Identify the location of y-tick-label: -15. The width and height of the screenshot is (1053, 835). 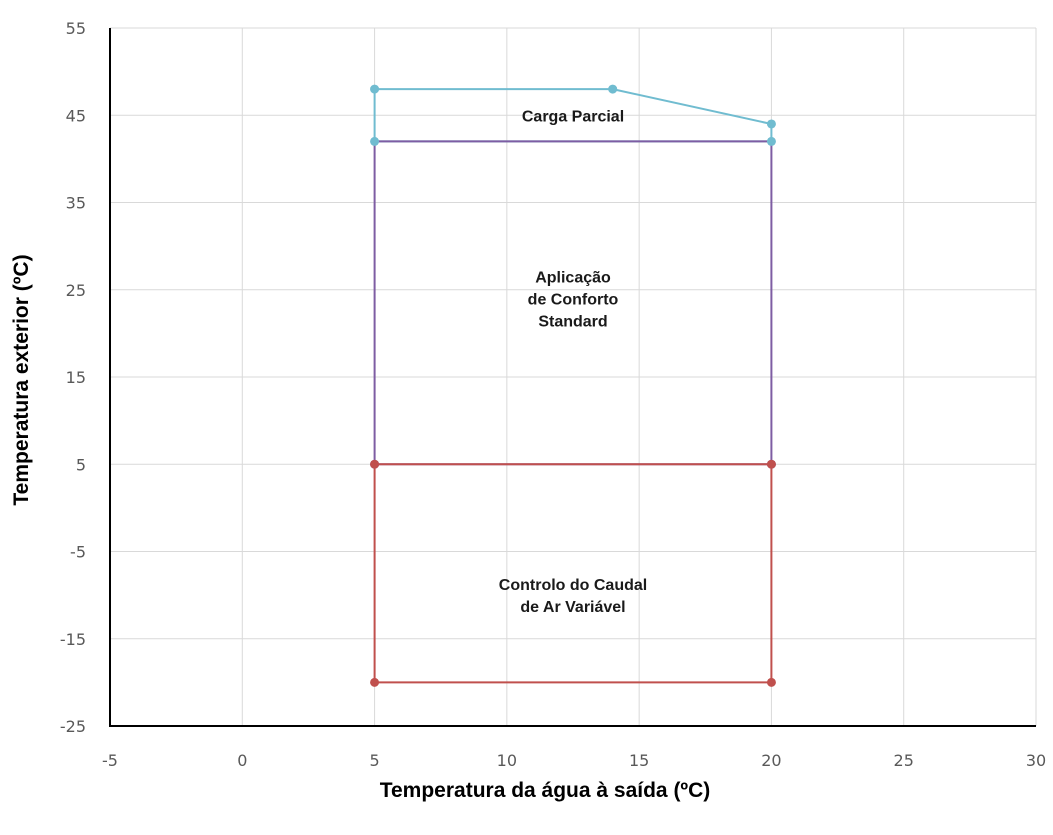
(73, 639).